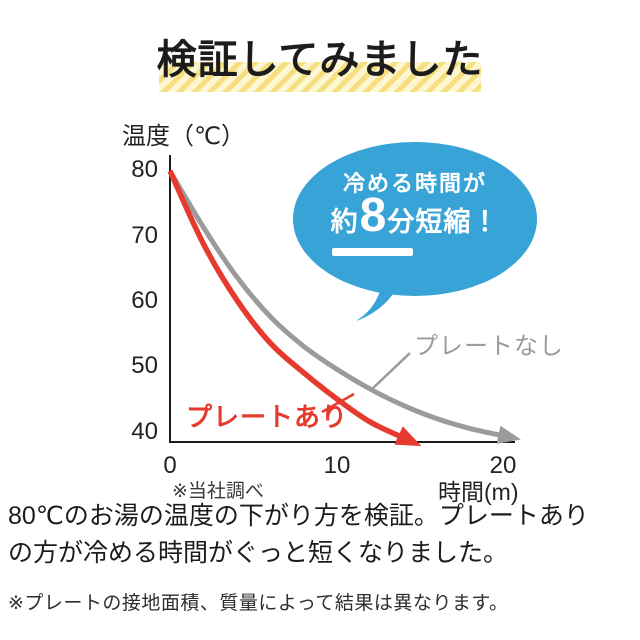 This screenshot has height=640, width=640. What do you see at coordinates (144, 365) in the screenshot?
I see `y-tick-50: 50` at bounding box center [144, 365].